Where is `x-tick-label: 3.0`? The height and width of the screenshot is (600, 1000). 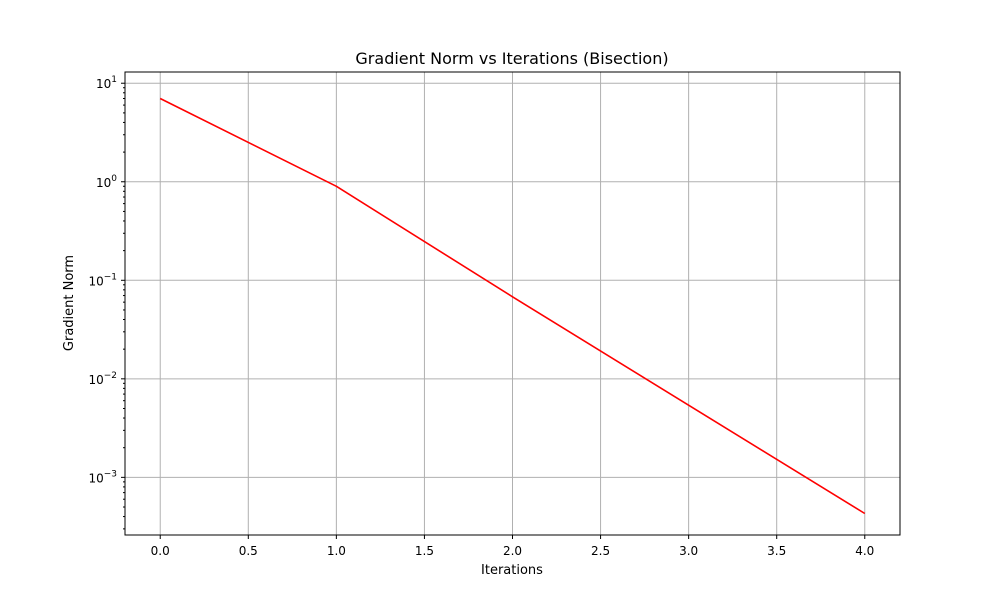
x-tick-label: 3.0 is located at coordinates (688, 551).